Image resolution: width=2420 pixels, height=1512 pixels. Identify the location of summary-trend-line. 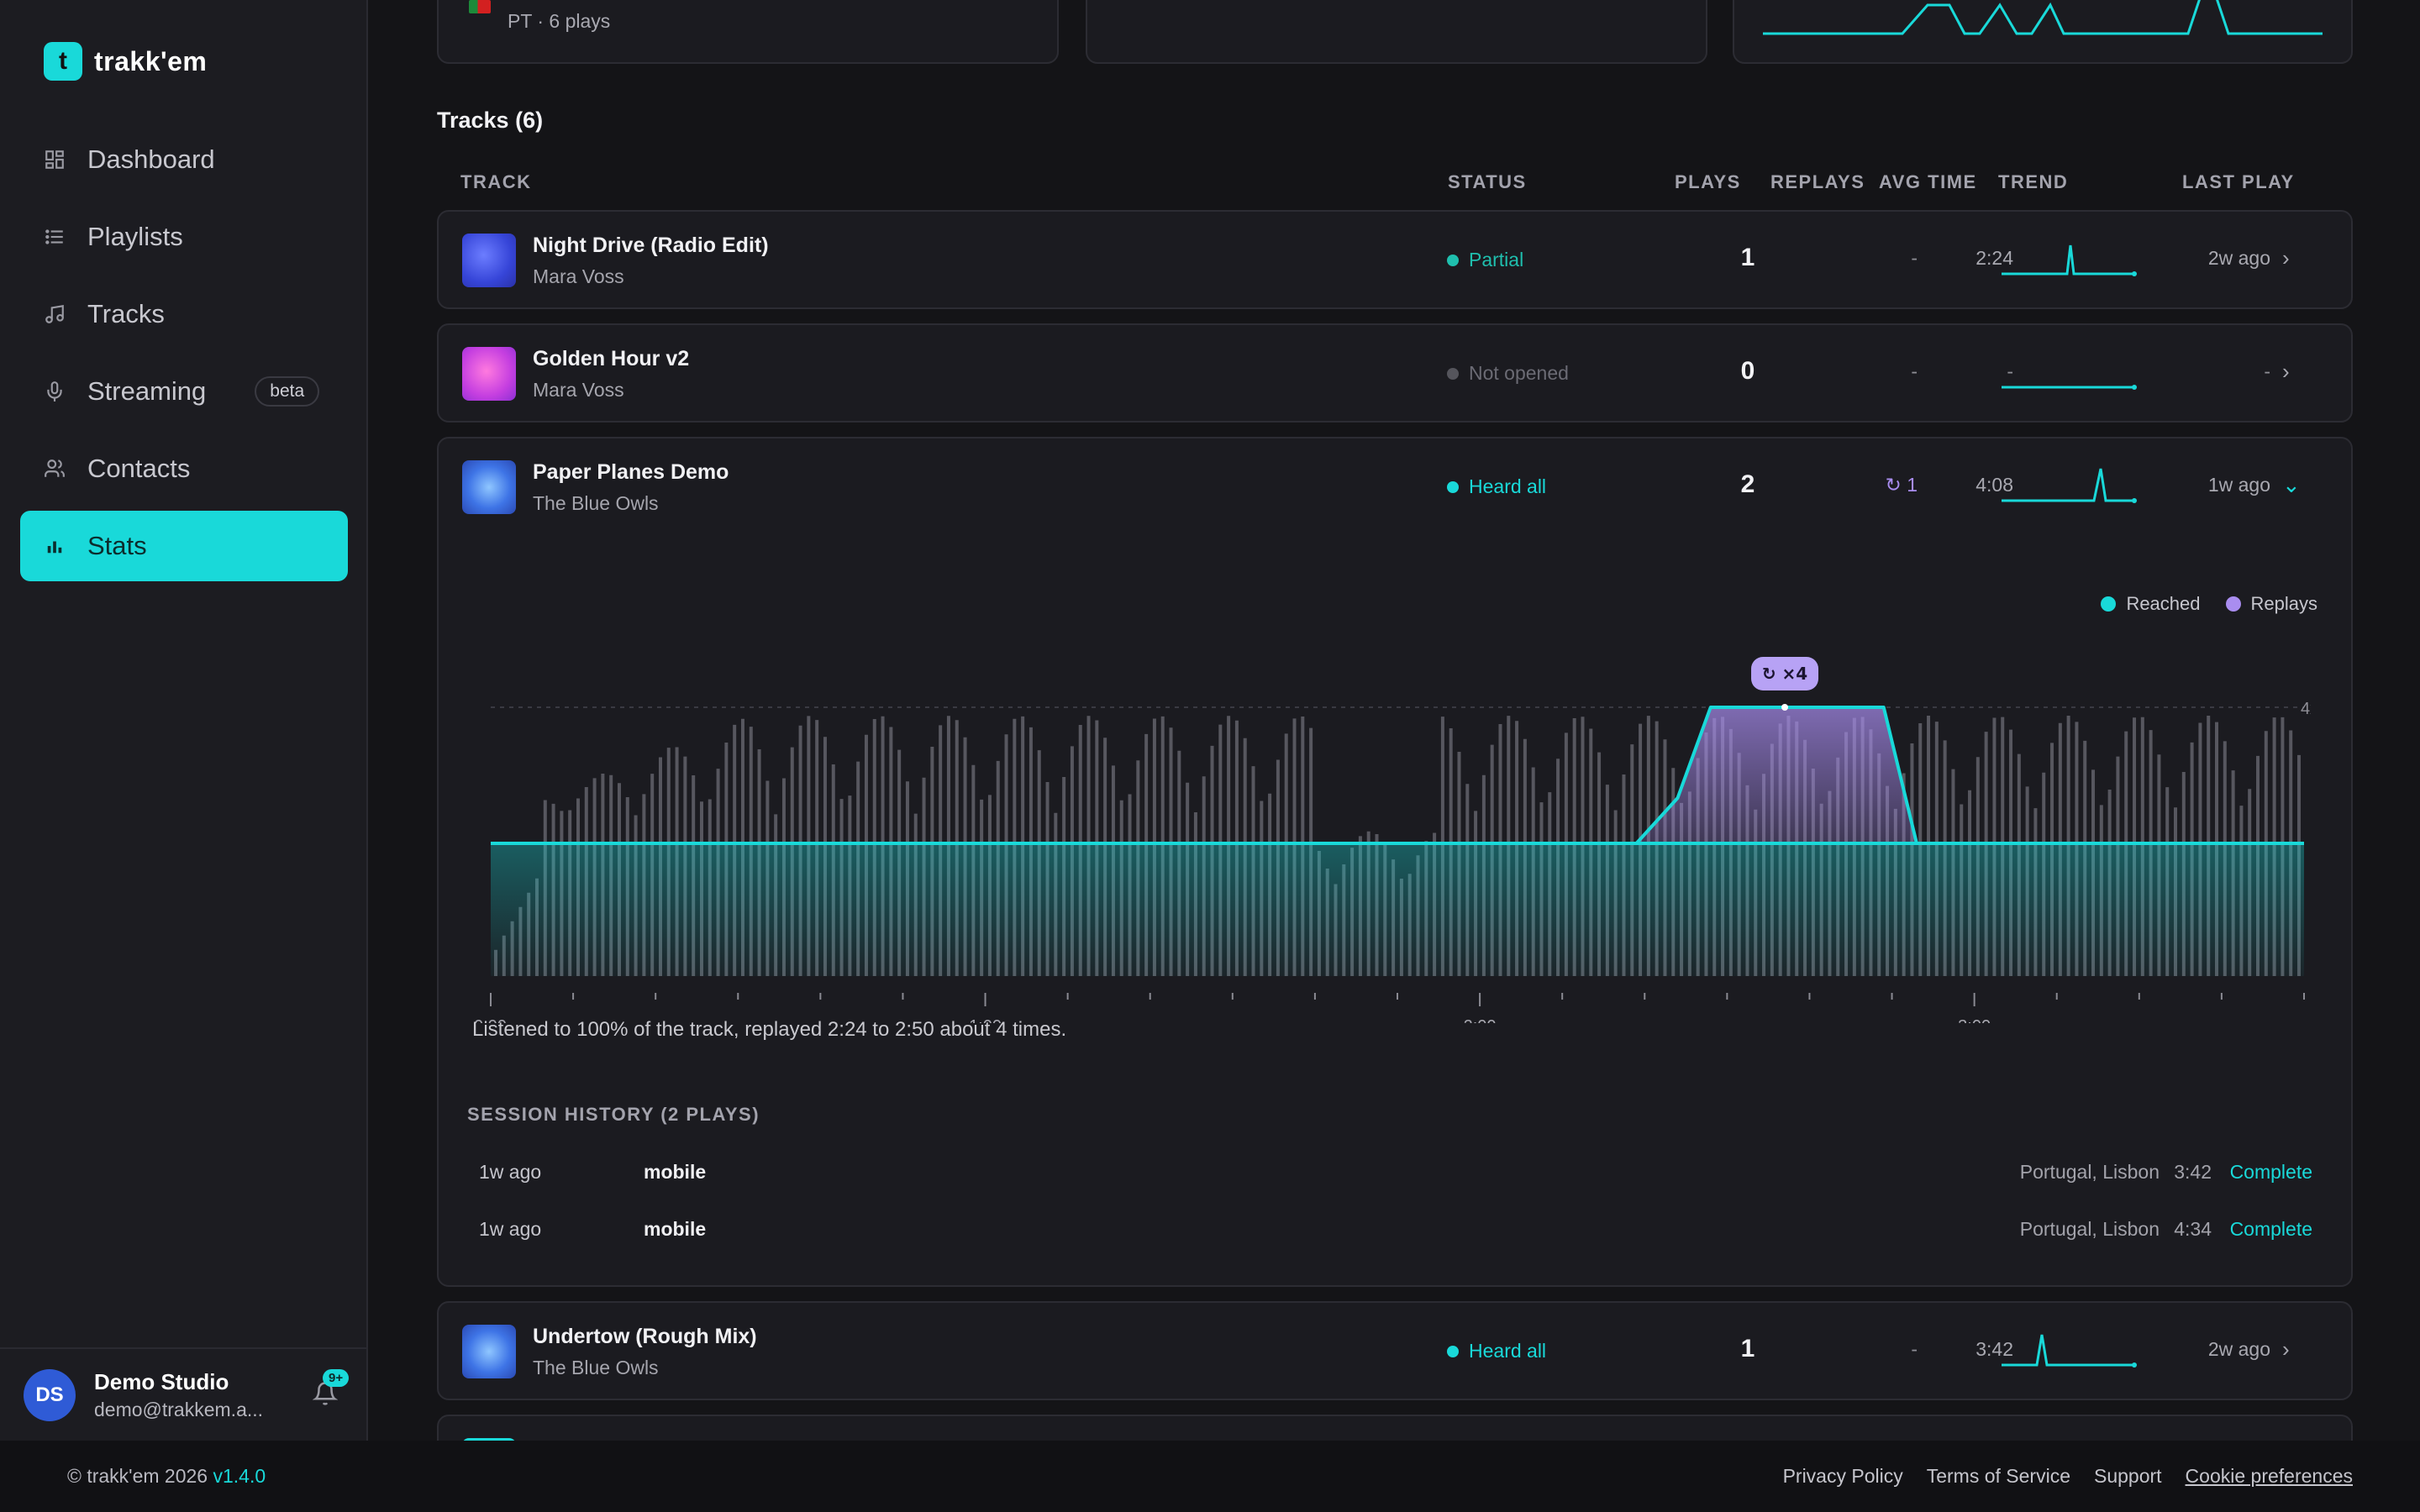
(2043, 17).